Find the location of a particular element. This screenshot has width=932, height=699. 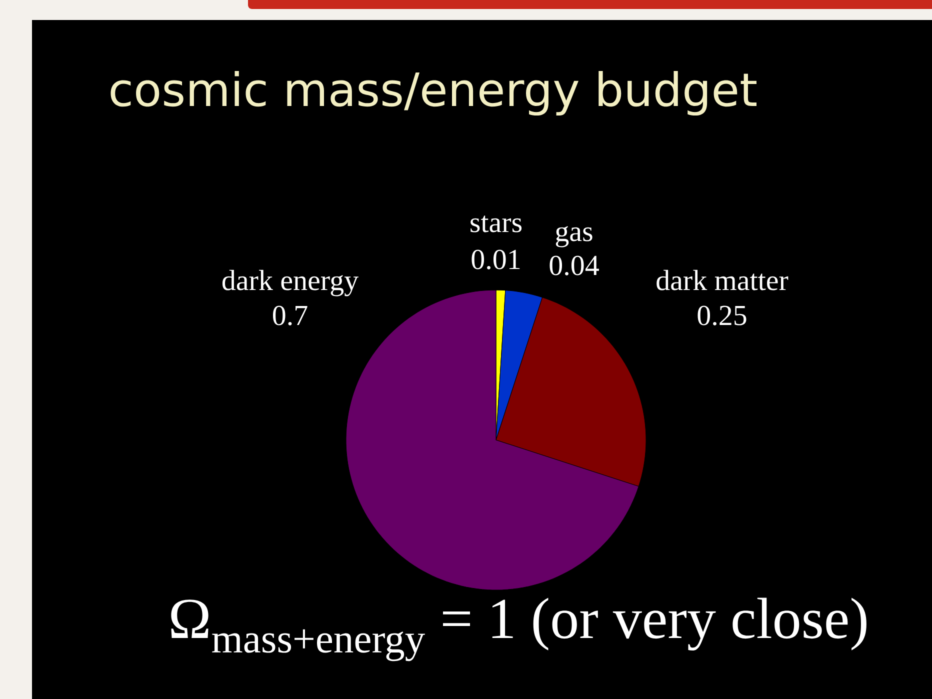

slice-label: dark matter is located at coordinates (722, 280).